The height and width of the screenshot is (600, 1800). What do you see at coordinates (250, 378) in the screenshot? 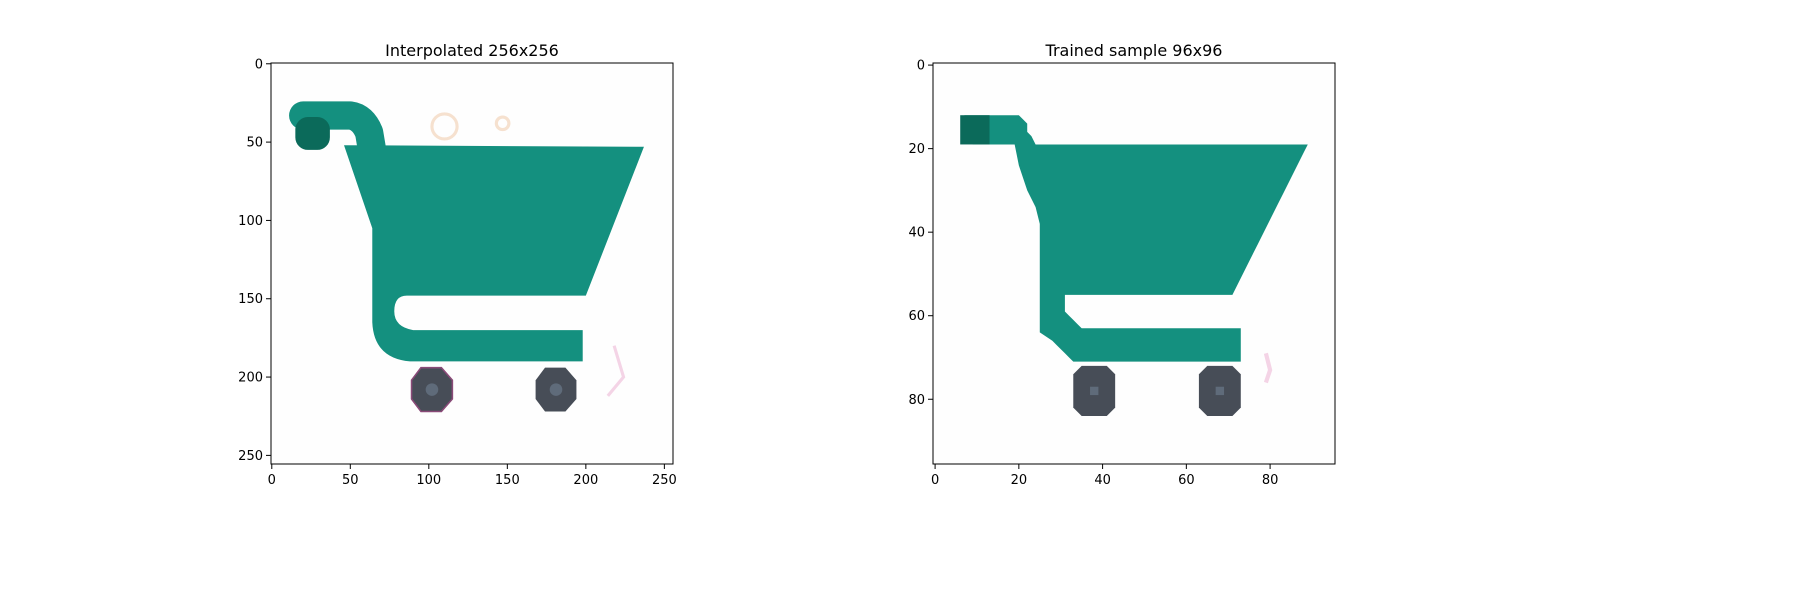
I see `y-tick-label: 200` at bounding box center [250, 378].